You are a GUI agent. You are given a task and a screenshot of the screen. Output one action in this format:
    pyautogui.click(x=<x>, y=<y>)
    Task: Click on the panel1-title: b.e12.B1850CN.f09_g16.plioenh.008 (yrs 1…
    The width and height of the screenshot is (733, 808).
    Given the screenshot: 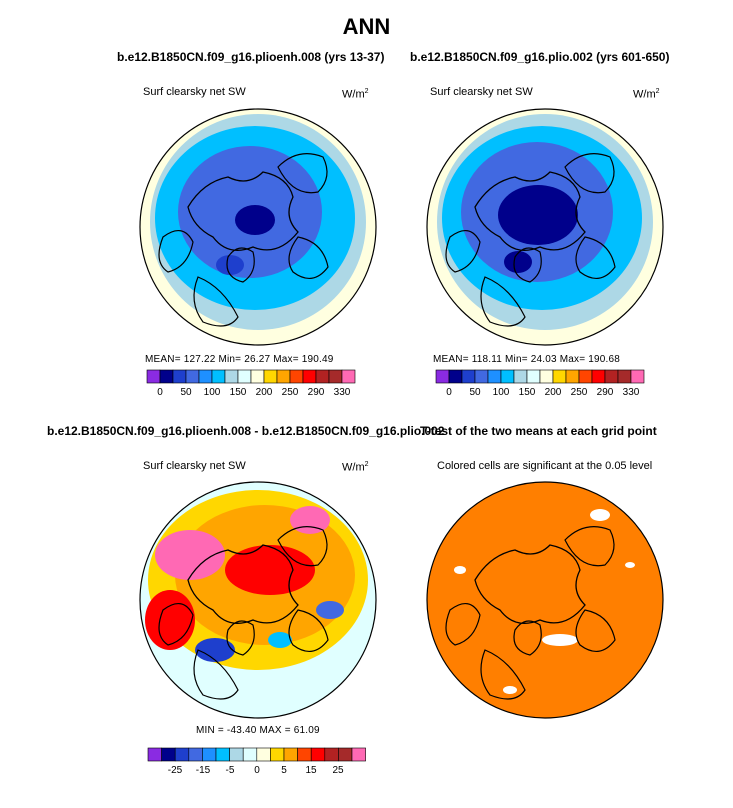 What is the action you would take?
    pyautogui.click(x=251, y=57)
    